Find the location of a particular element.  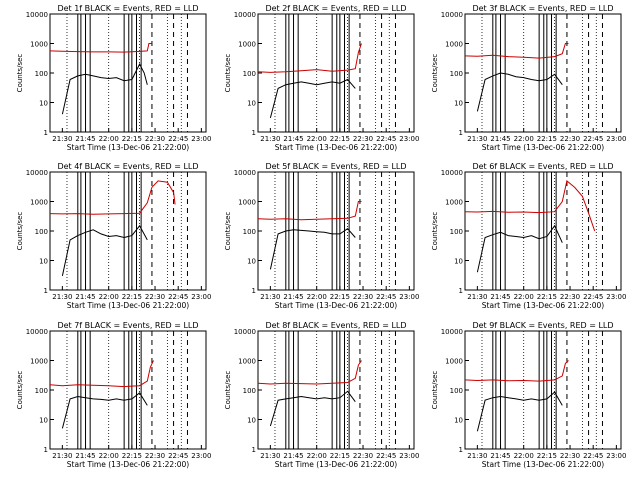

panel-title: Det 3f BLACK = Events, RED = LLD is located at coordinates (542, 8).